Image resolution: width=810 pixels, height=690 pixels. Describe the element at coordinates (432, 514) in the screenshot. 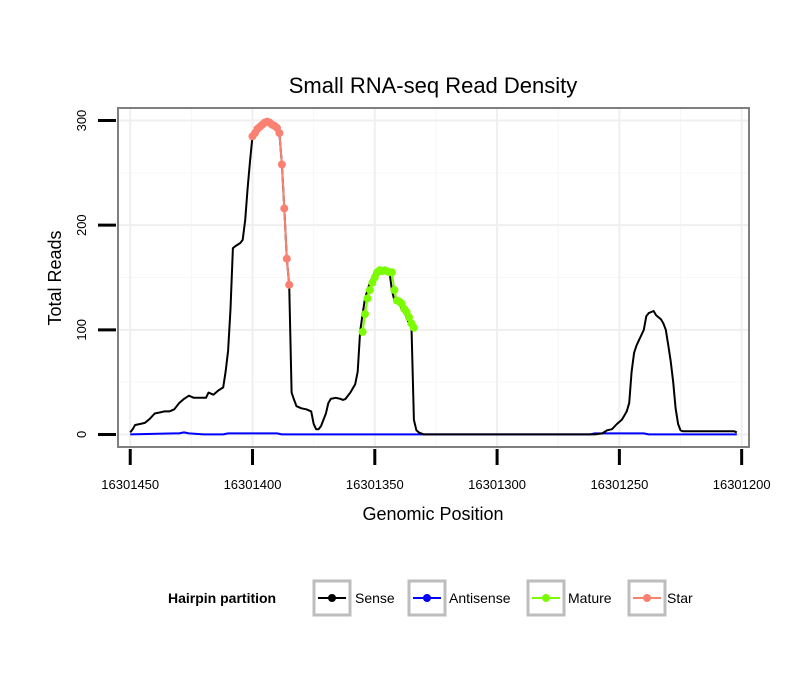

I see `x-axis-title: Genomic Position` at that location.